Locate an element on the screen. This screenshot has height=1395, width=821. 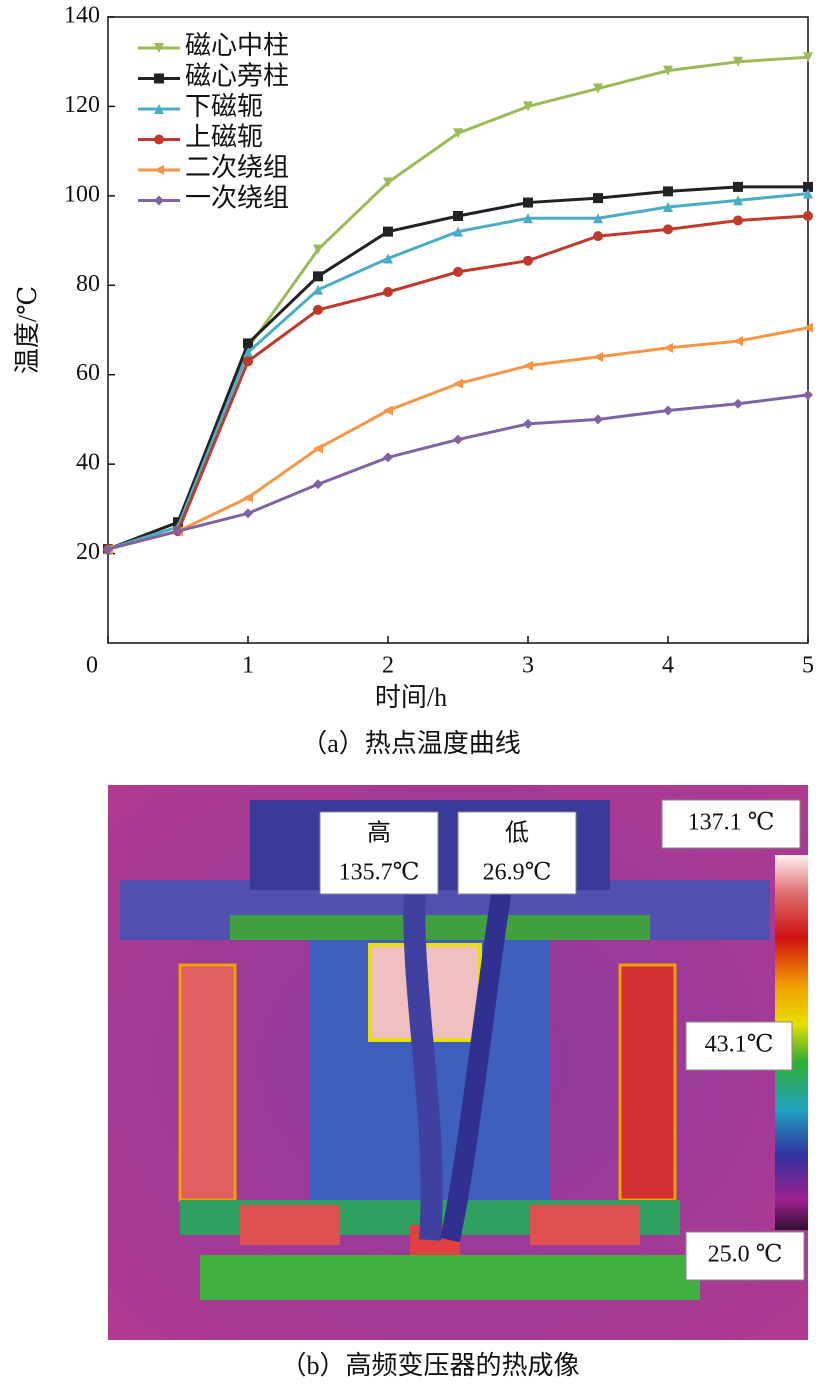
image-right-winding is located at coordinates (647, 1082).